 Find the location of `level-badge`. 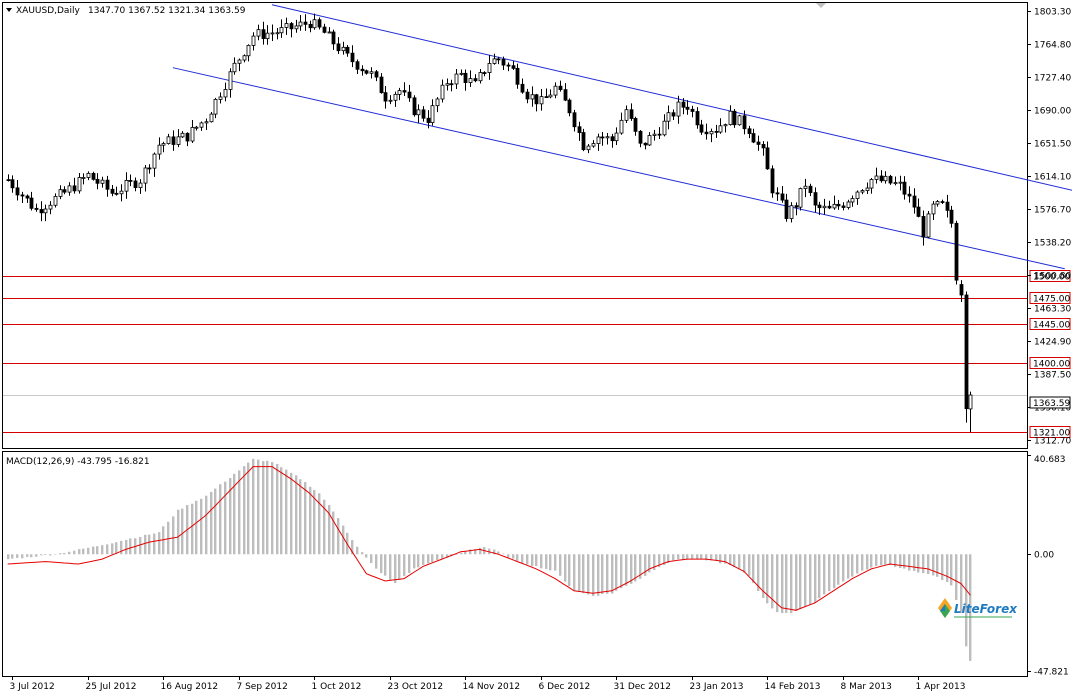

level-badge is located at coordinates (1050, 363).